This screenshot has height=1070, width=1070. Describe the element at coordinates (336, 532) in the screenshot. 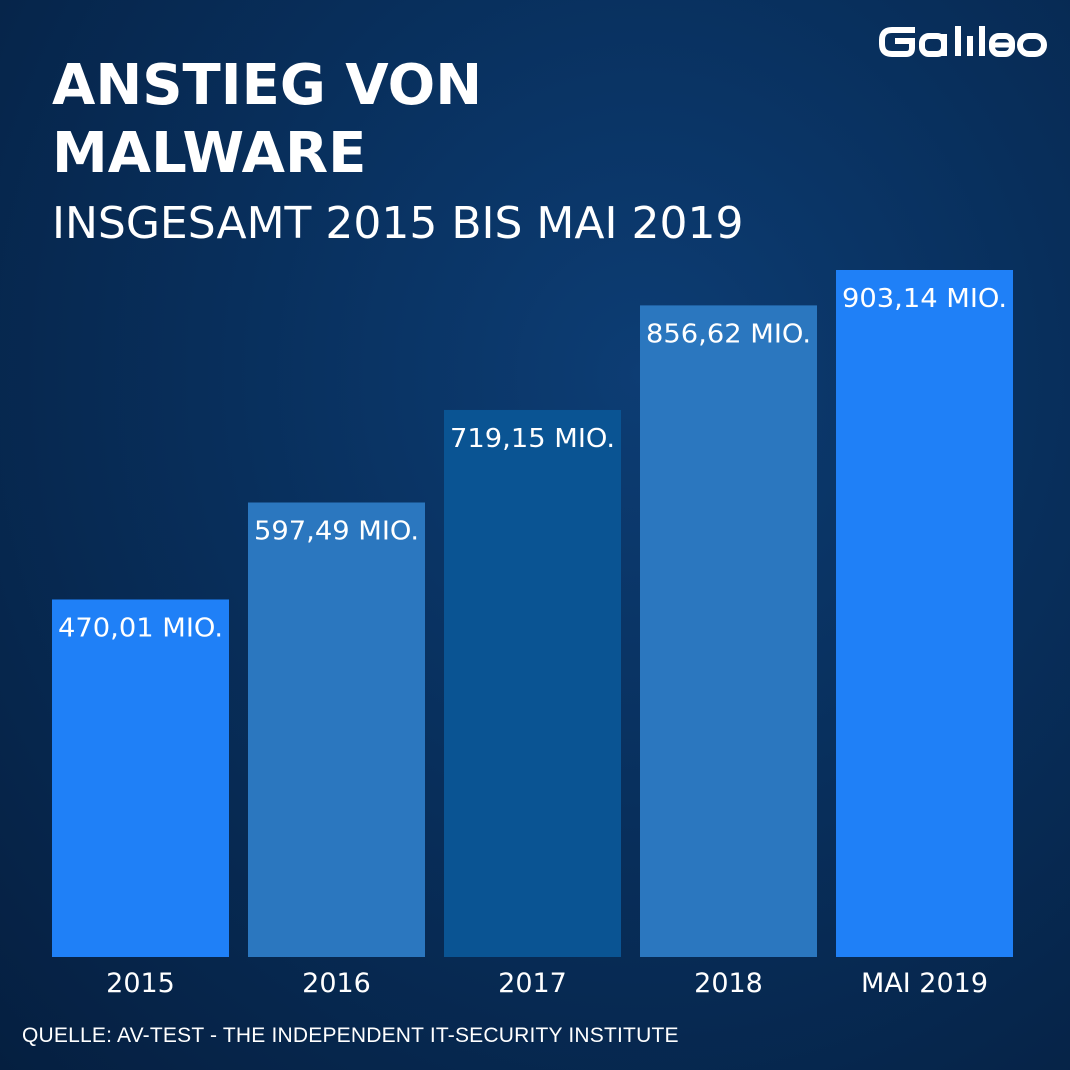

I see `data-label-1: 597,49 MIO.` at that location.